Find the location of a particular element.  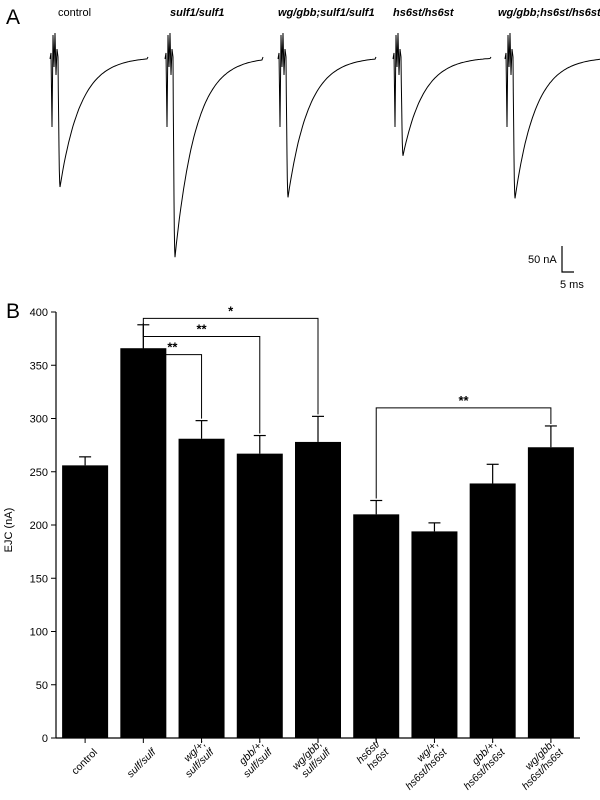

x-category-label: gbb/+;hs6st/hs6st is located at coordinates (480, 764).